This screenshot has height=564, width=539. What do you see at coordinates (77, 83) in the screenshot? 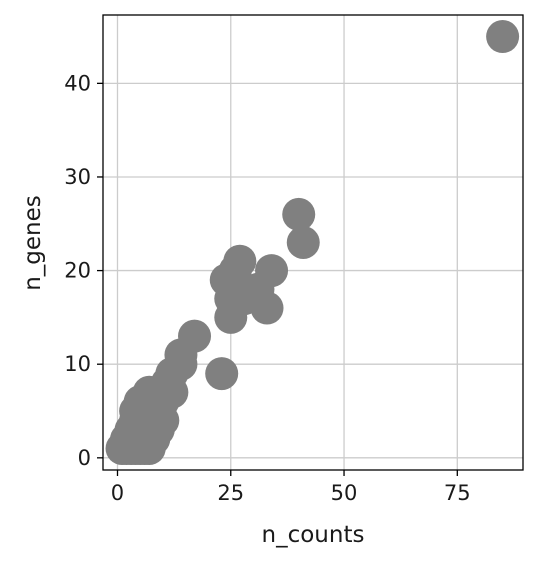
I see `y-tick-label: 40` at bounding box center [77, 83].